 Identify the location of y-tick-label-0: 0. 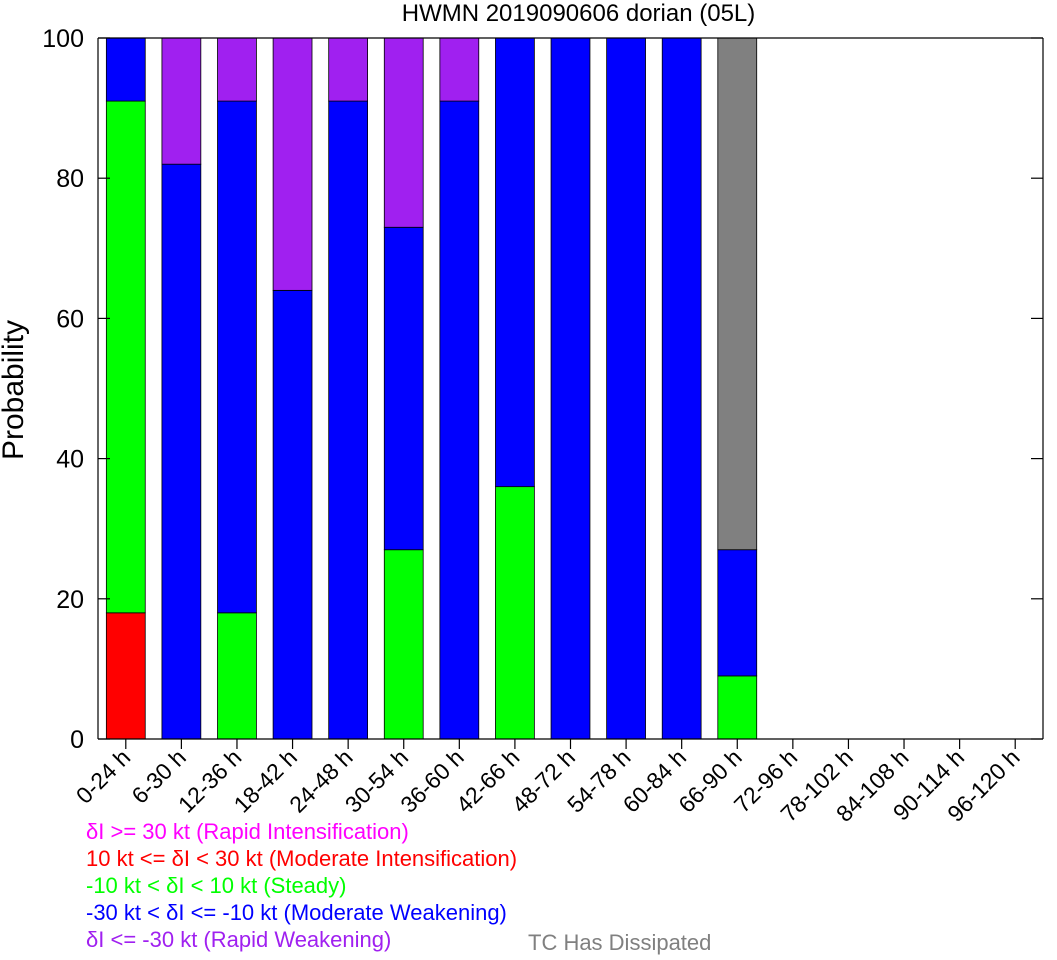
(77, 740).